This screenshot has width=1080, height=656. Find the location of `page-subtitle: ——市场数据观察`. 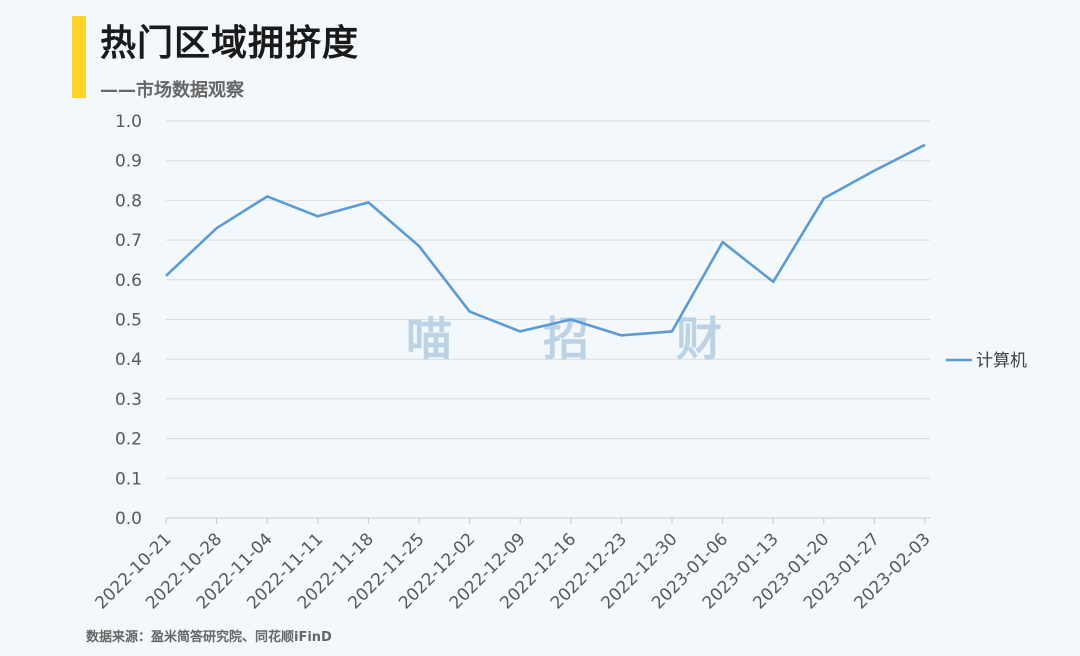

page-subtitle: ——市场数据观察 is located at coordinates (172, 90).